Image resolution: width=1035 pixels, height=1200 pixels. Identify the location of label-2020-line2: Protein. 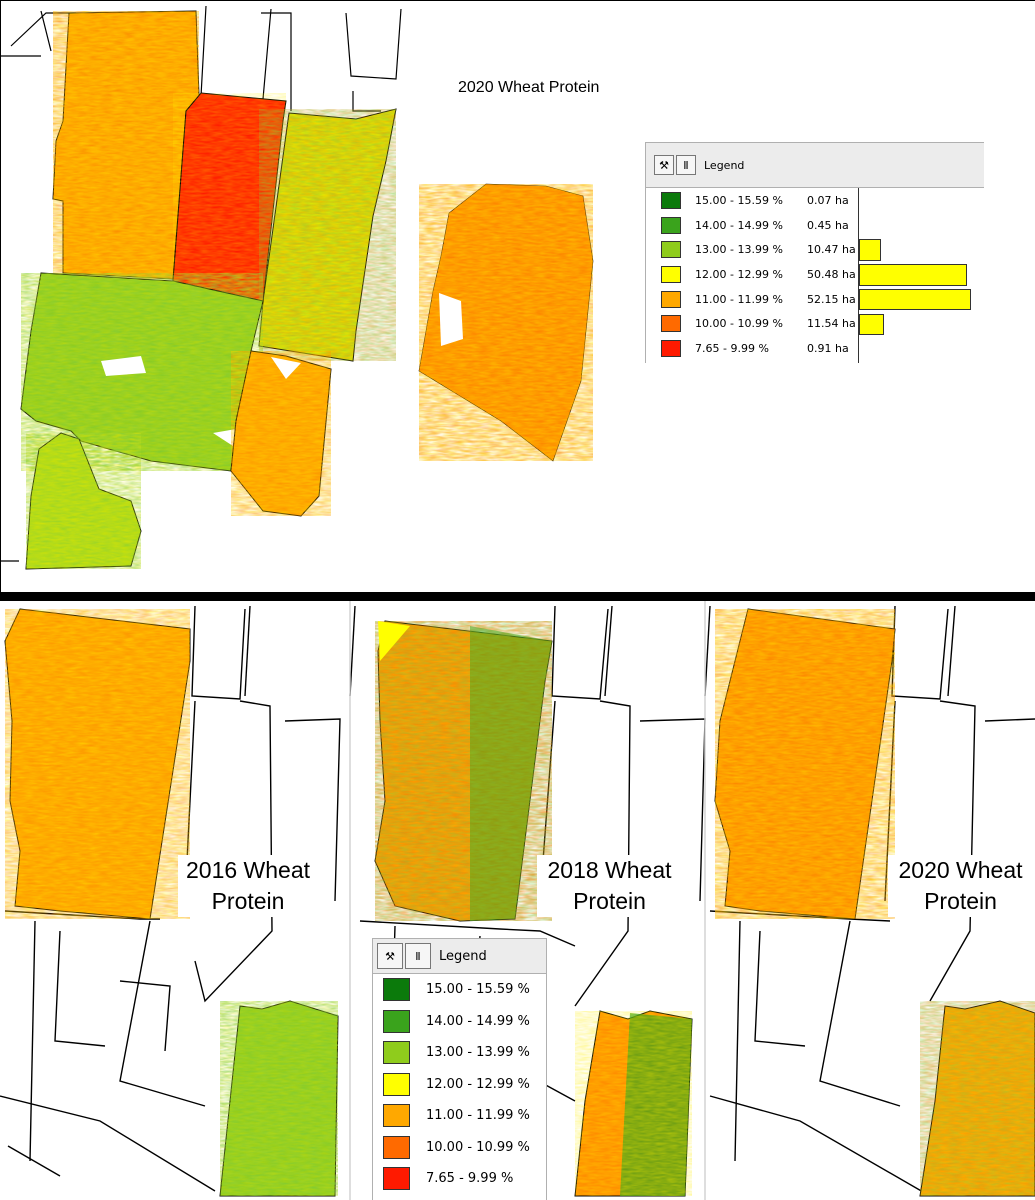
(960, 901).